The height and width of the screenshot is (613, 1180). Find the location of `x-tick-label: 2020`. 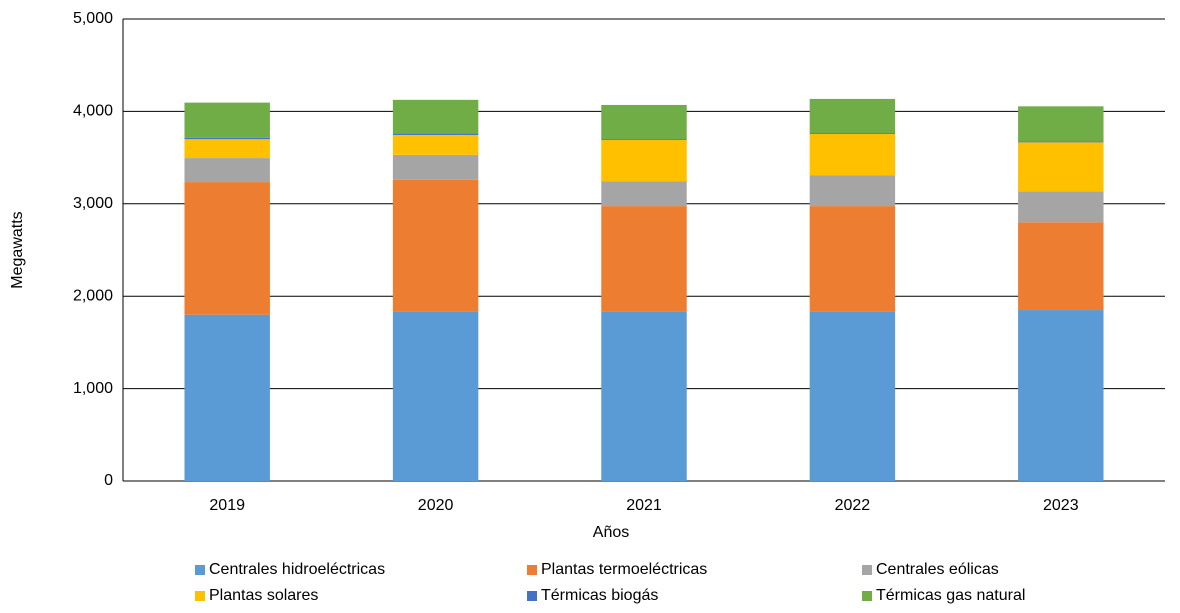

x-tick-label: 2020 is located at coordinates (436, 505).